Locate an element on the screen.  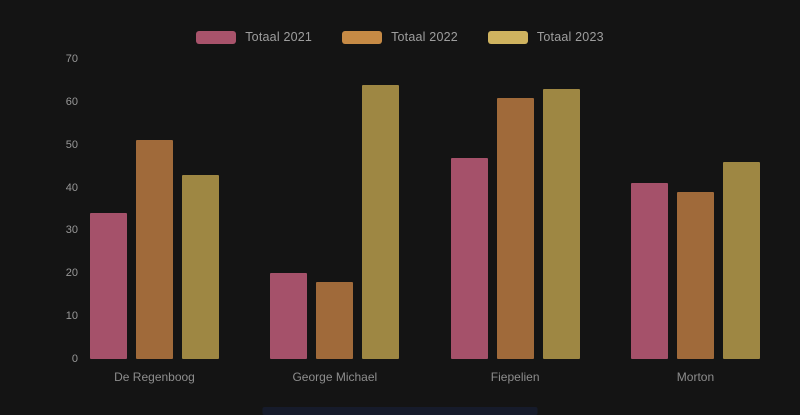
legend-item-3: Totaal 2023 is located at coordinates (545, 37).